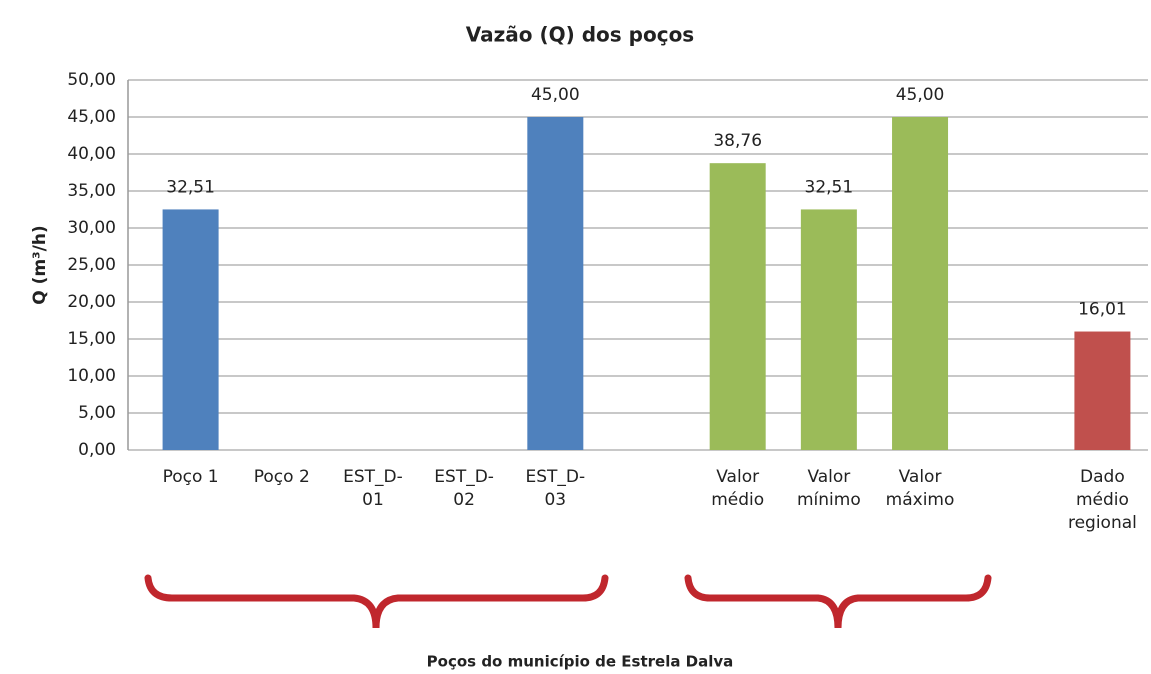 This screenshot has height=674, width=1151. I want to click on y-tick-label: 35,00, so click(91, 191).